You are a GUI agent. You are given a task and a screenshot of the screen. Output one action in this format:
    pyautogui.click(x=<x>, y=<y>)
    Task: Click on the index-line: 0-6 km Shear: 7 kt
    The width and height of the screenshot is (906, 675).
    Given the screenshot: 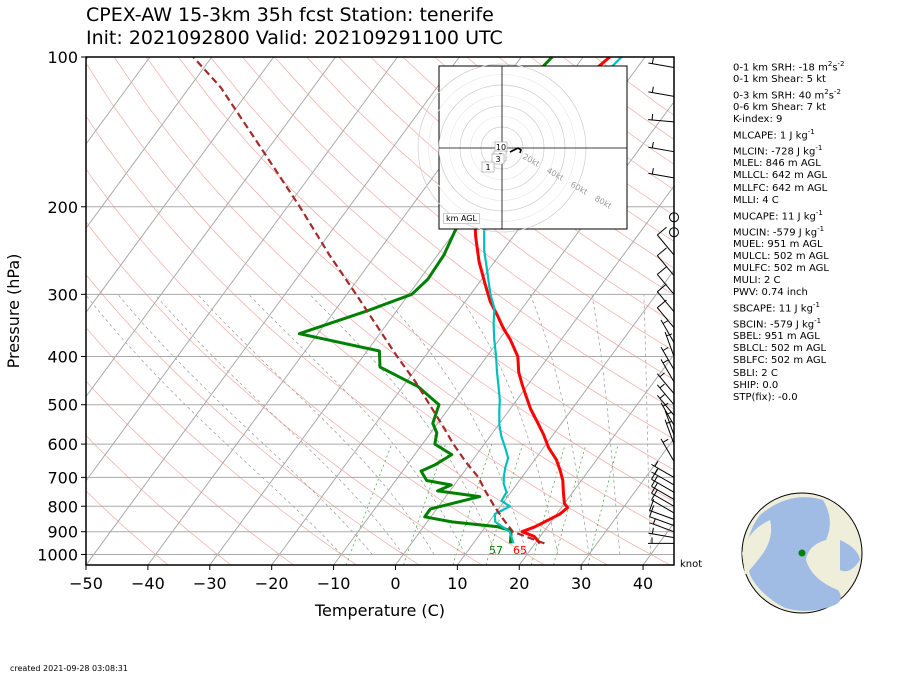 What is the action you would take?
    pyautogui.click(x=779, y=108)
    